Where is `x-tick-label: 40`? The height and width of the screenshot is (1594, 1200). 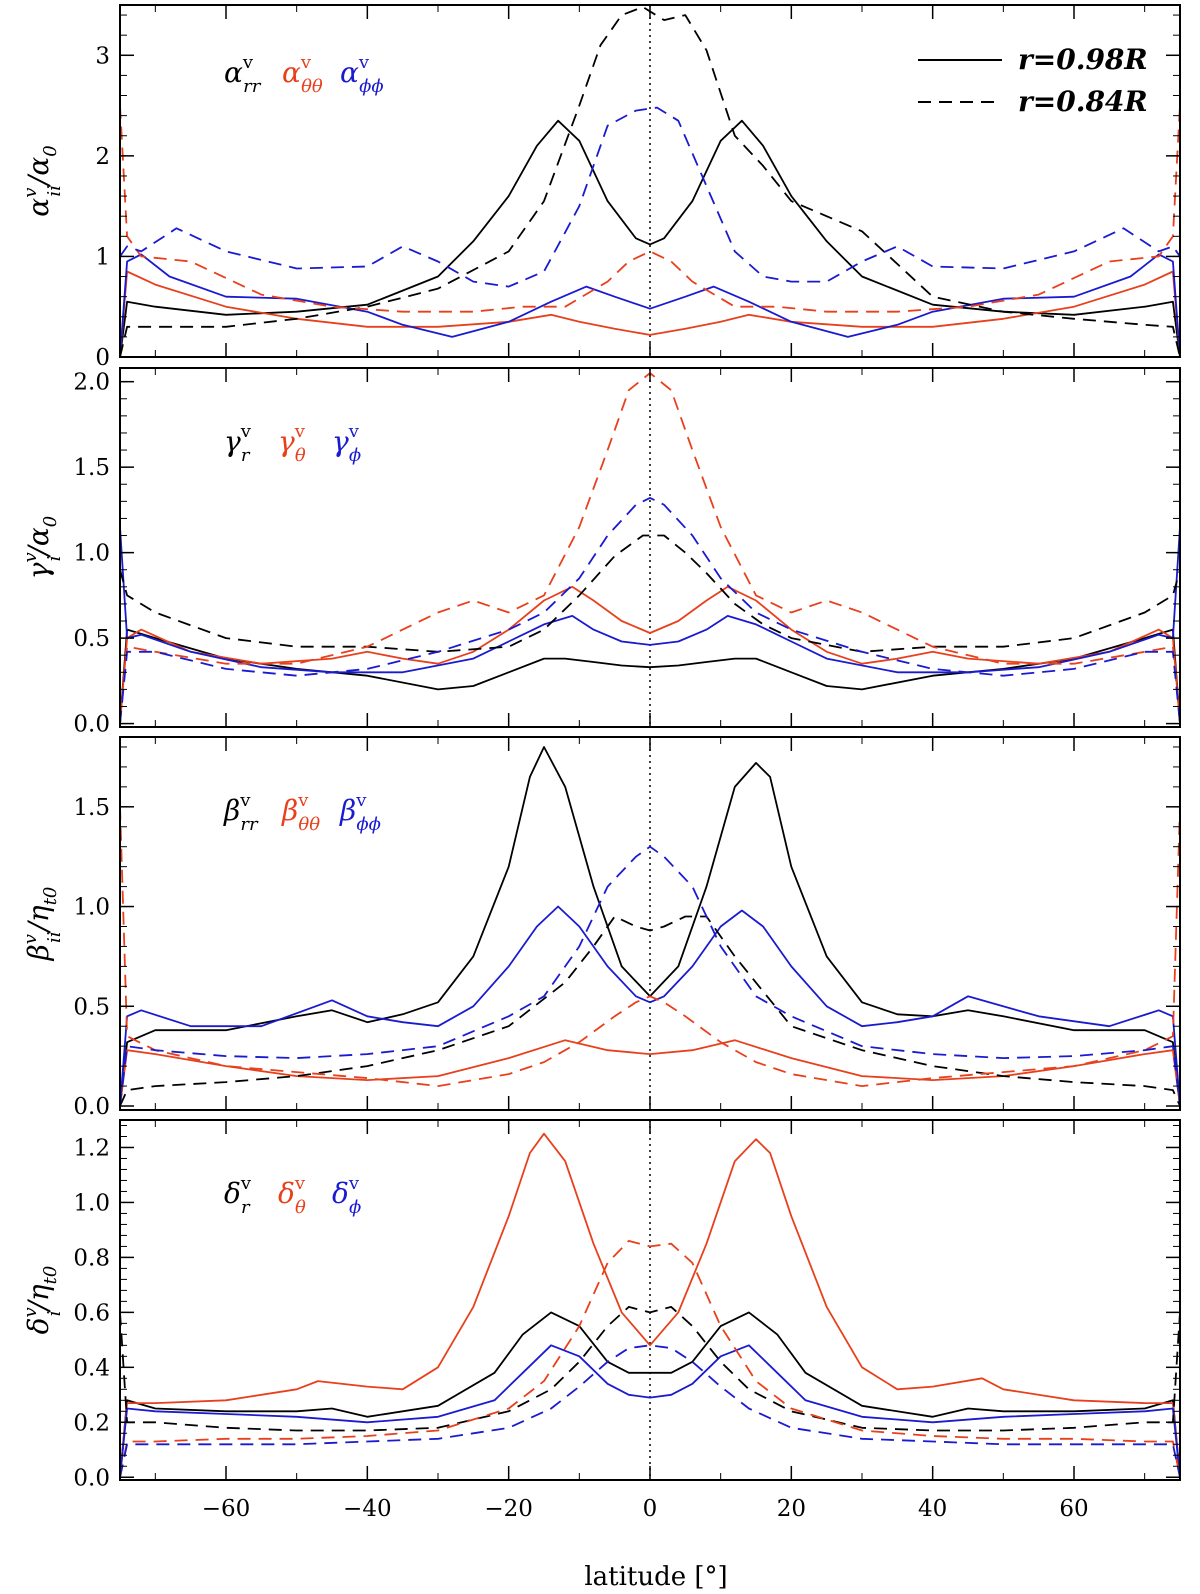
x-tick-label: 40 is located at coordinates (932, 1509).